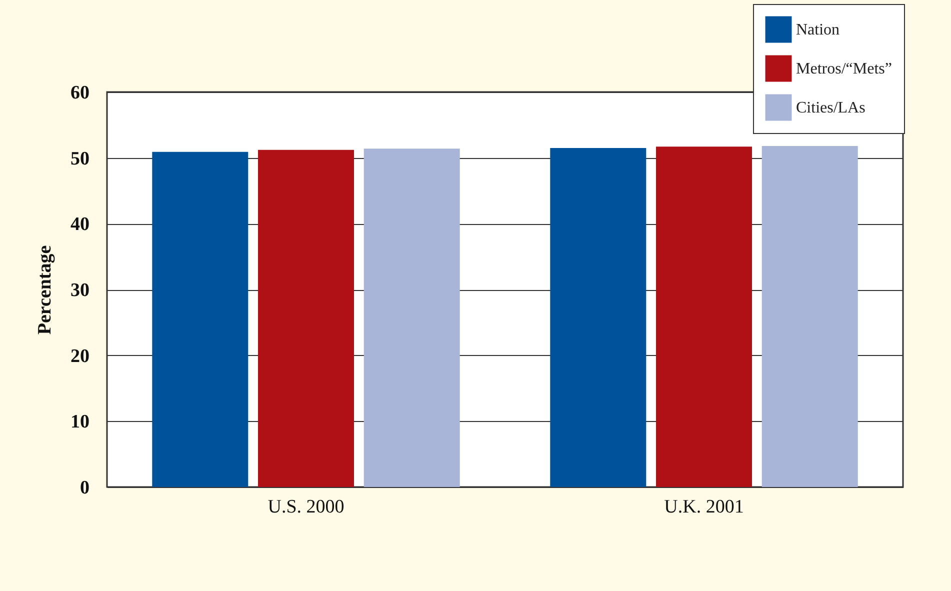 This screenshot has width=951, height=591. Describe the element at coordinates (85, 488) in the screenshot. I see `y-tick-label: 0` at that location.